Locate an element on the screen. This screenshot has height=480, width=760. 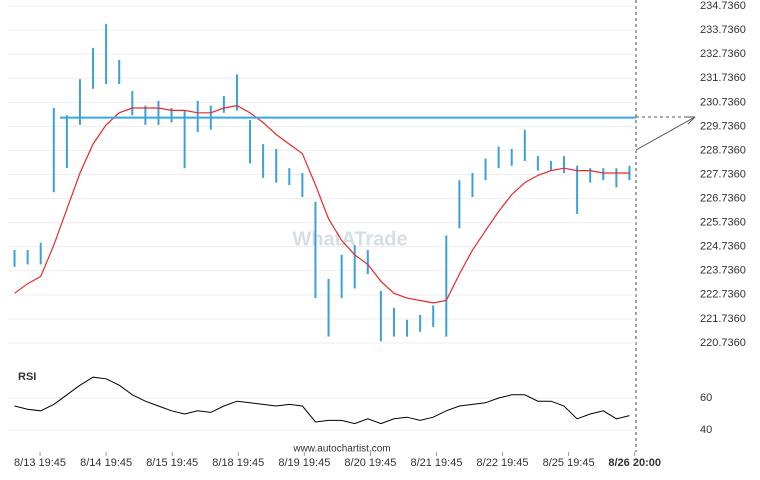
y-tick-label: 229.7360 is located at coordinates (723, 126).